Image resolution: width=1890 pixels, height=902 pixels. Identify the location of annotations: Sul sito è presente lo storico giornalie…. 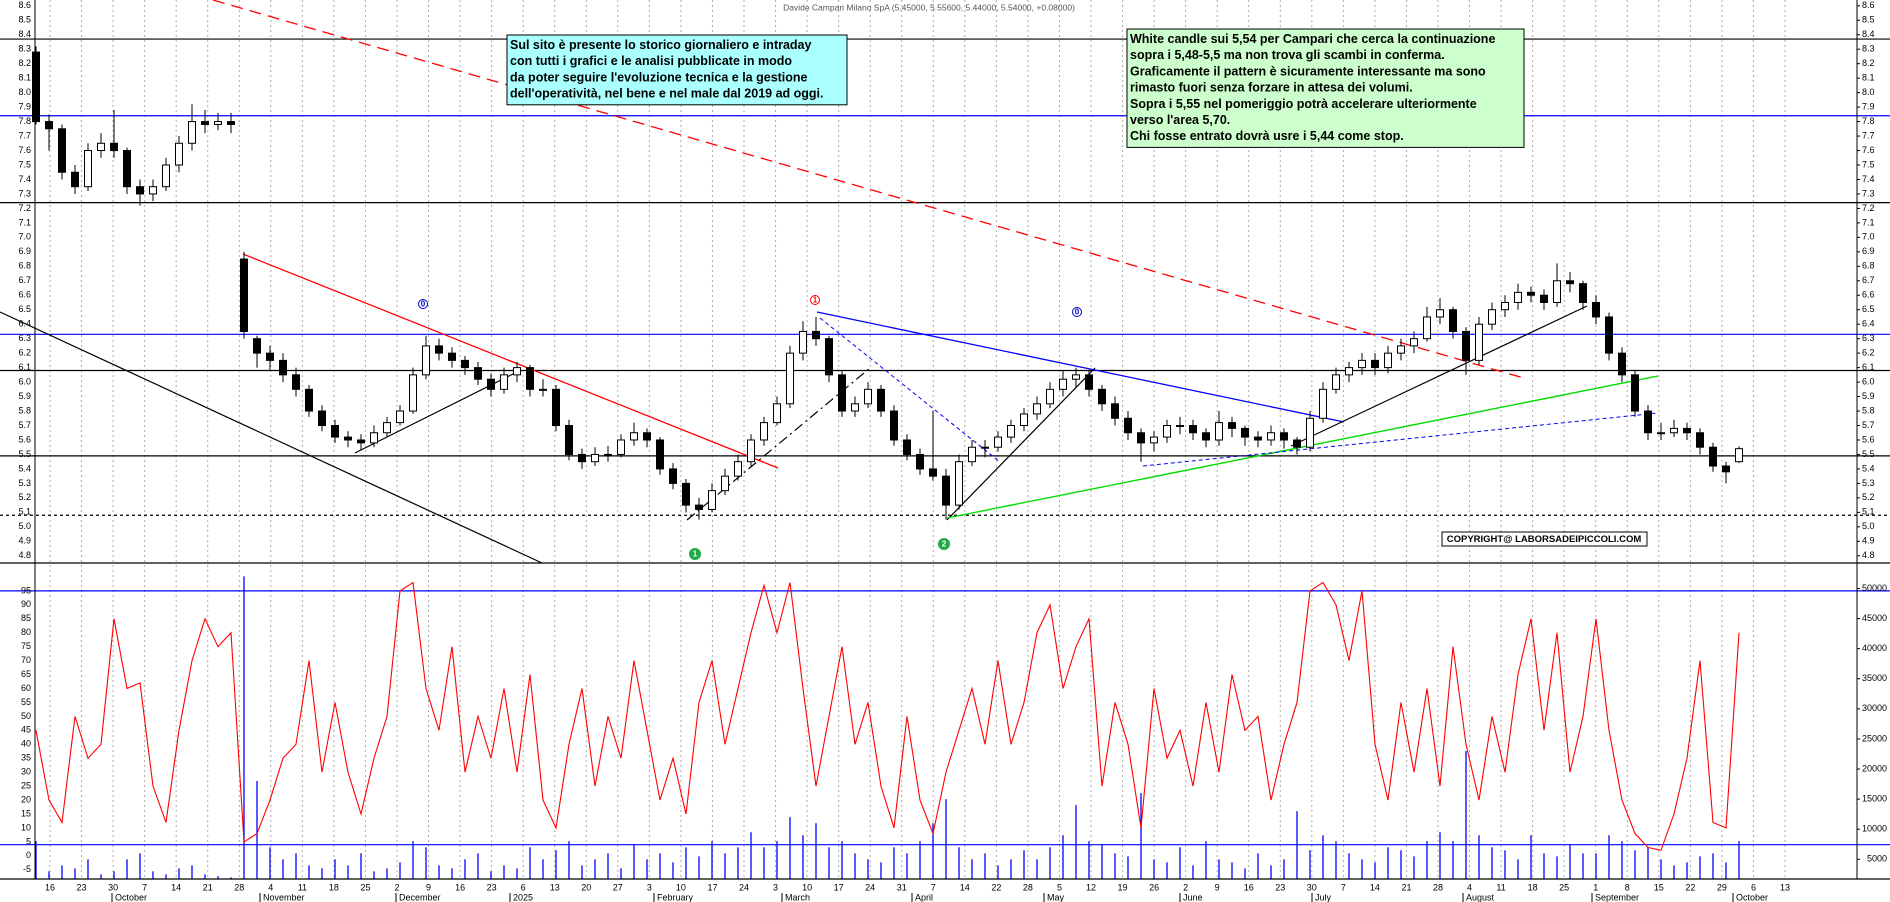
(1015, 88).